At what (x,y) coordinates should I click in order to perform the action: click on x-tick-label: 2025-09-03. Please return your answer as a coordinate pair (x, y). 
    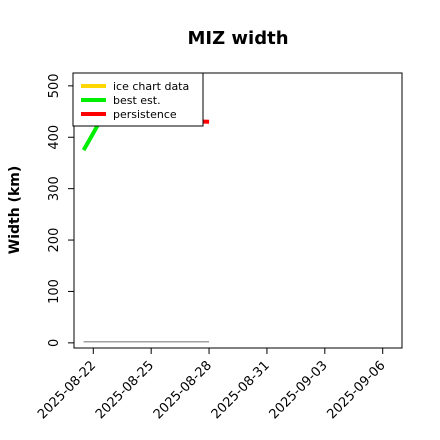
    Looking at the image, I should click on (299, 390).